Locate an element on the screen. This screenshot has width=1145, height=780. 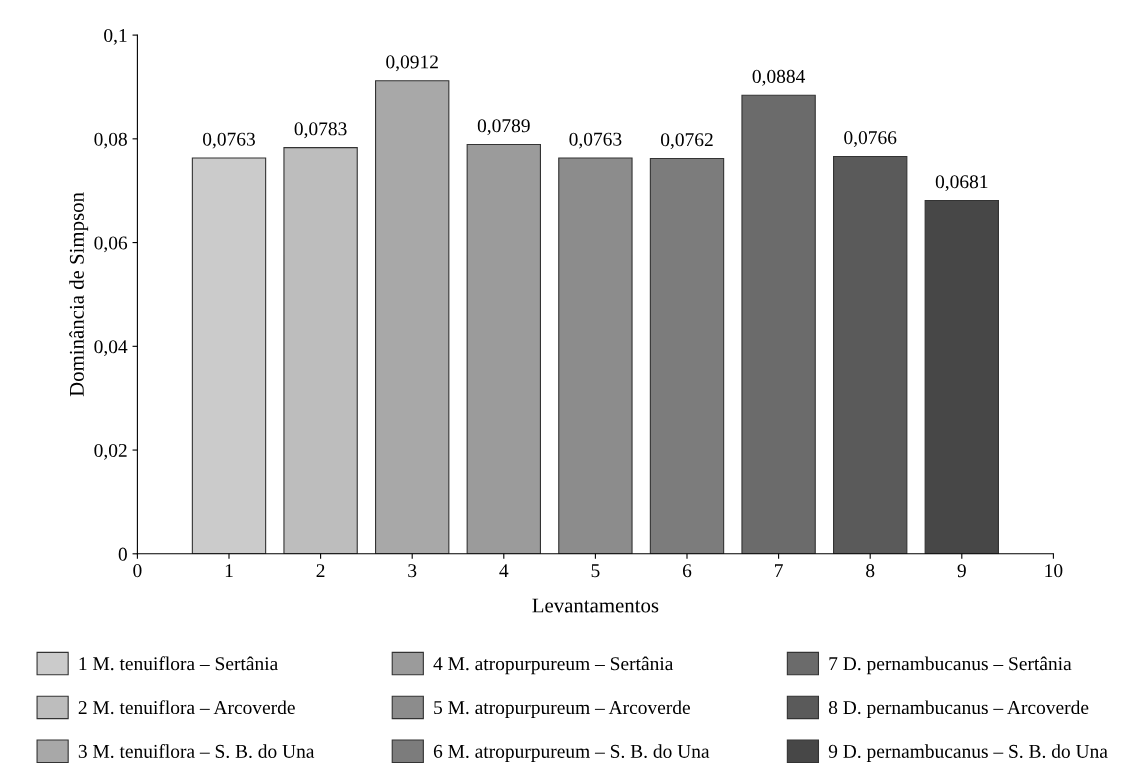
legend-label: 5 M. atropurpureum – Arcoverde is located at coordinates (562, 709).